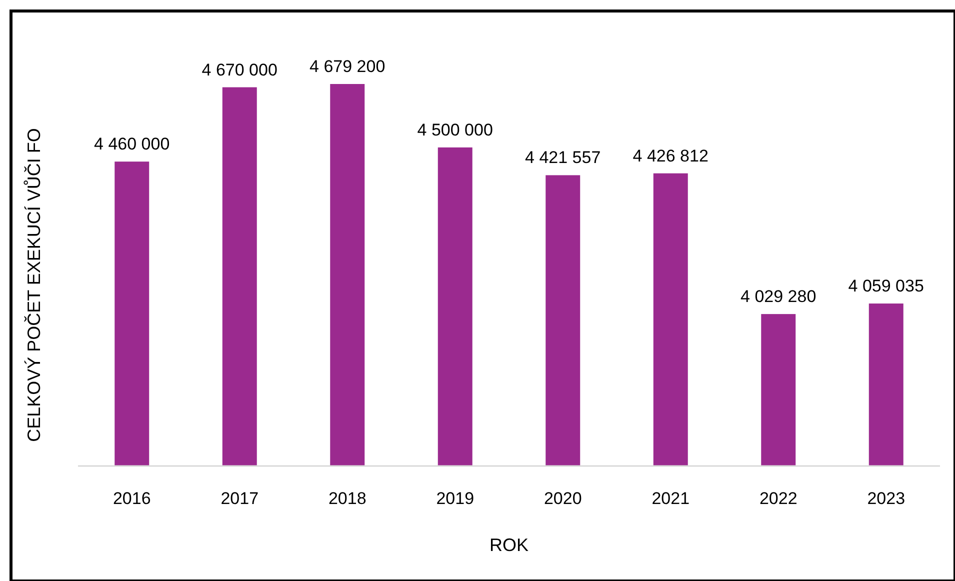 The width and height of the screenshot is (955, 581). I want to click on y-axis-title: CELKOVÝ POČET EXEKUCÍ VŮČI FO, so click(33, 285).